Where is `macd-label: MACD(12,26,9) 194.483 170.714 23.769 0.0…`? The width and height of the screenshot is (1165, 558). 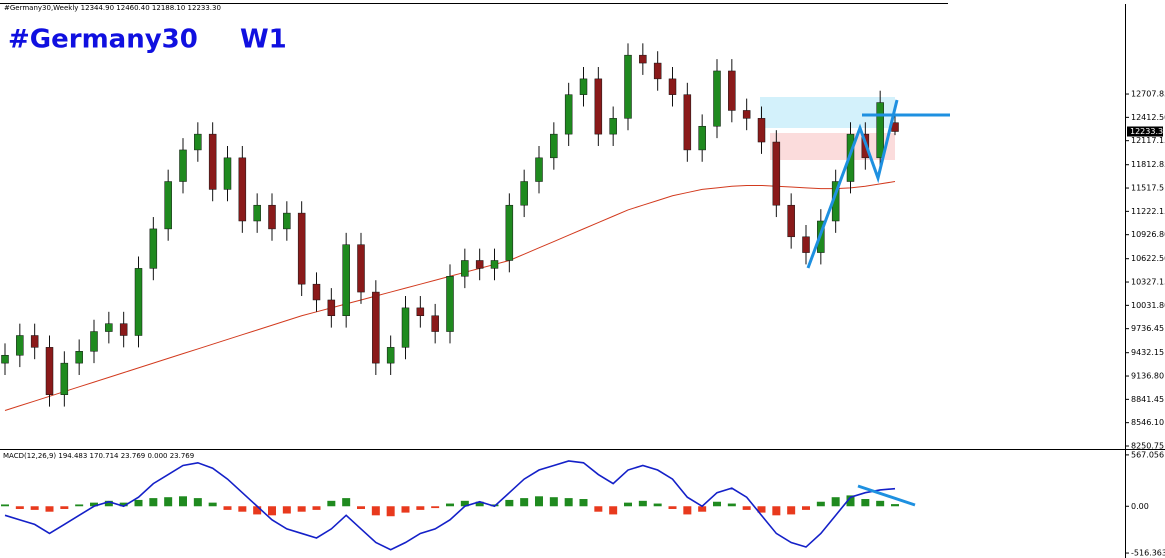 macd-label: MACD(12,26,9) 194.483 170.714 23.769 0.0… is located at coordinates (98, 456).